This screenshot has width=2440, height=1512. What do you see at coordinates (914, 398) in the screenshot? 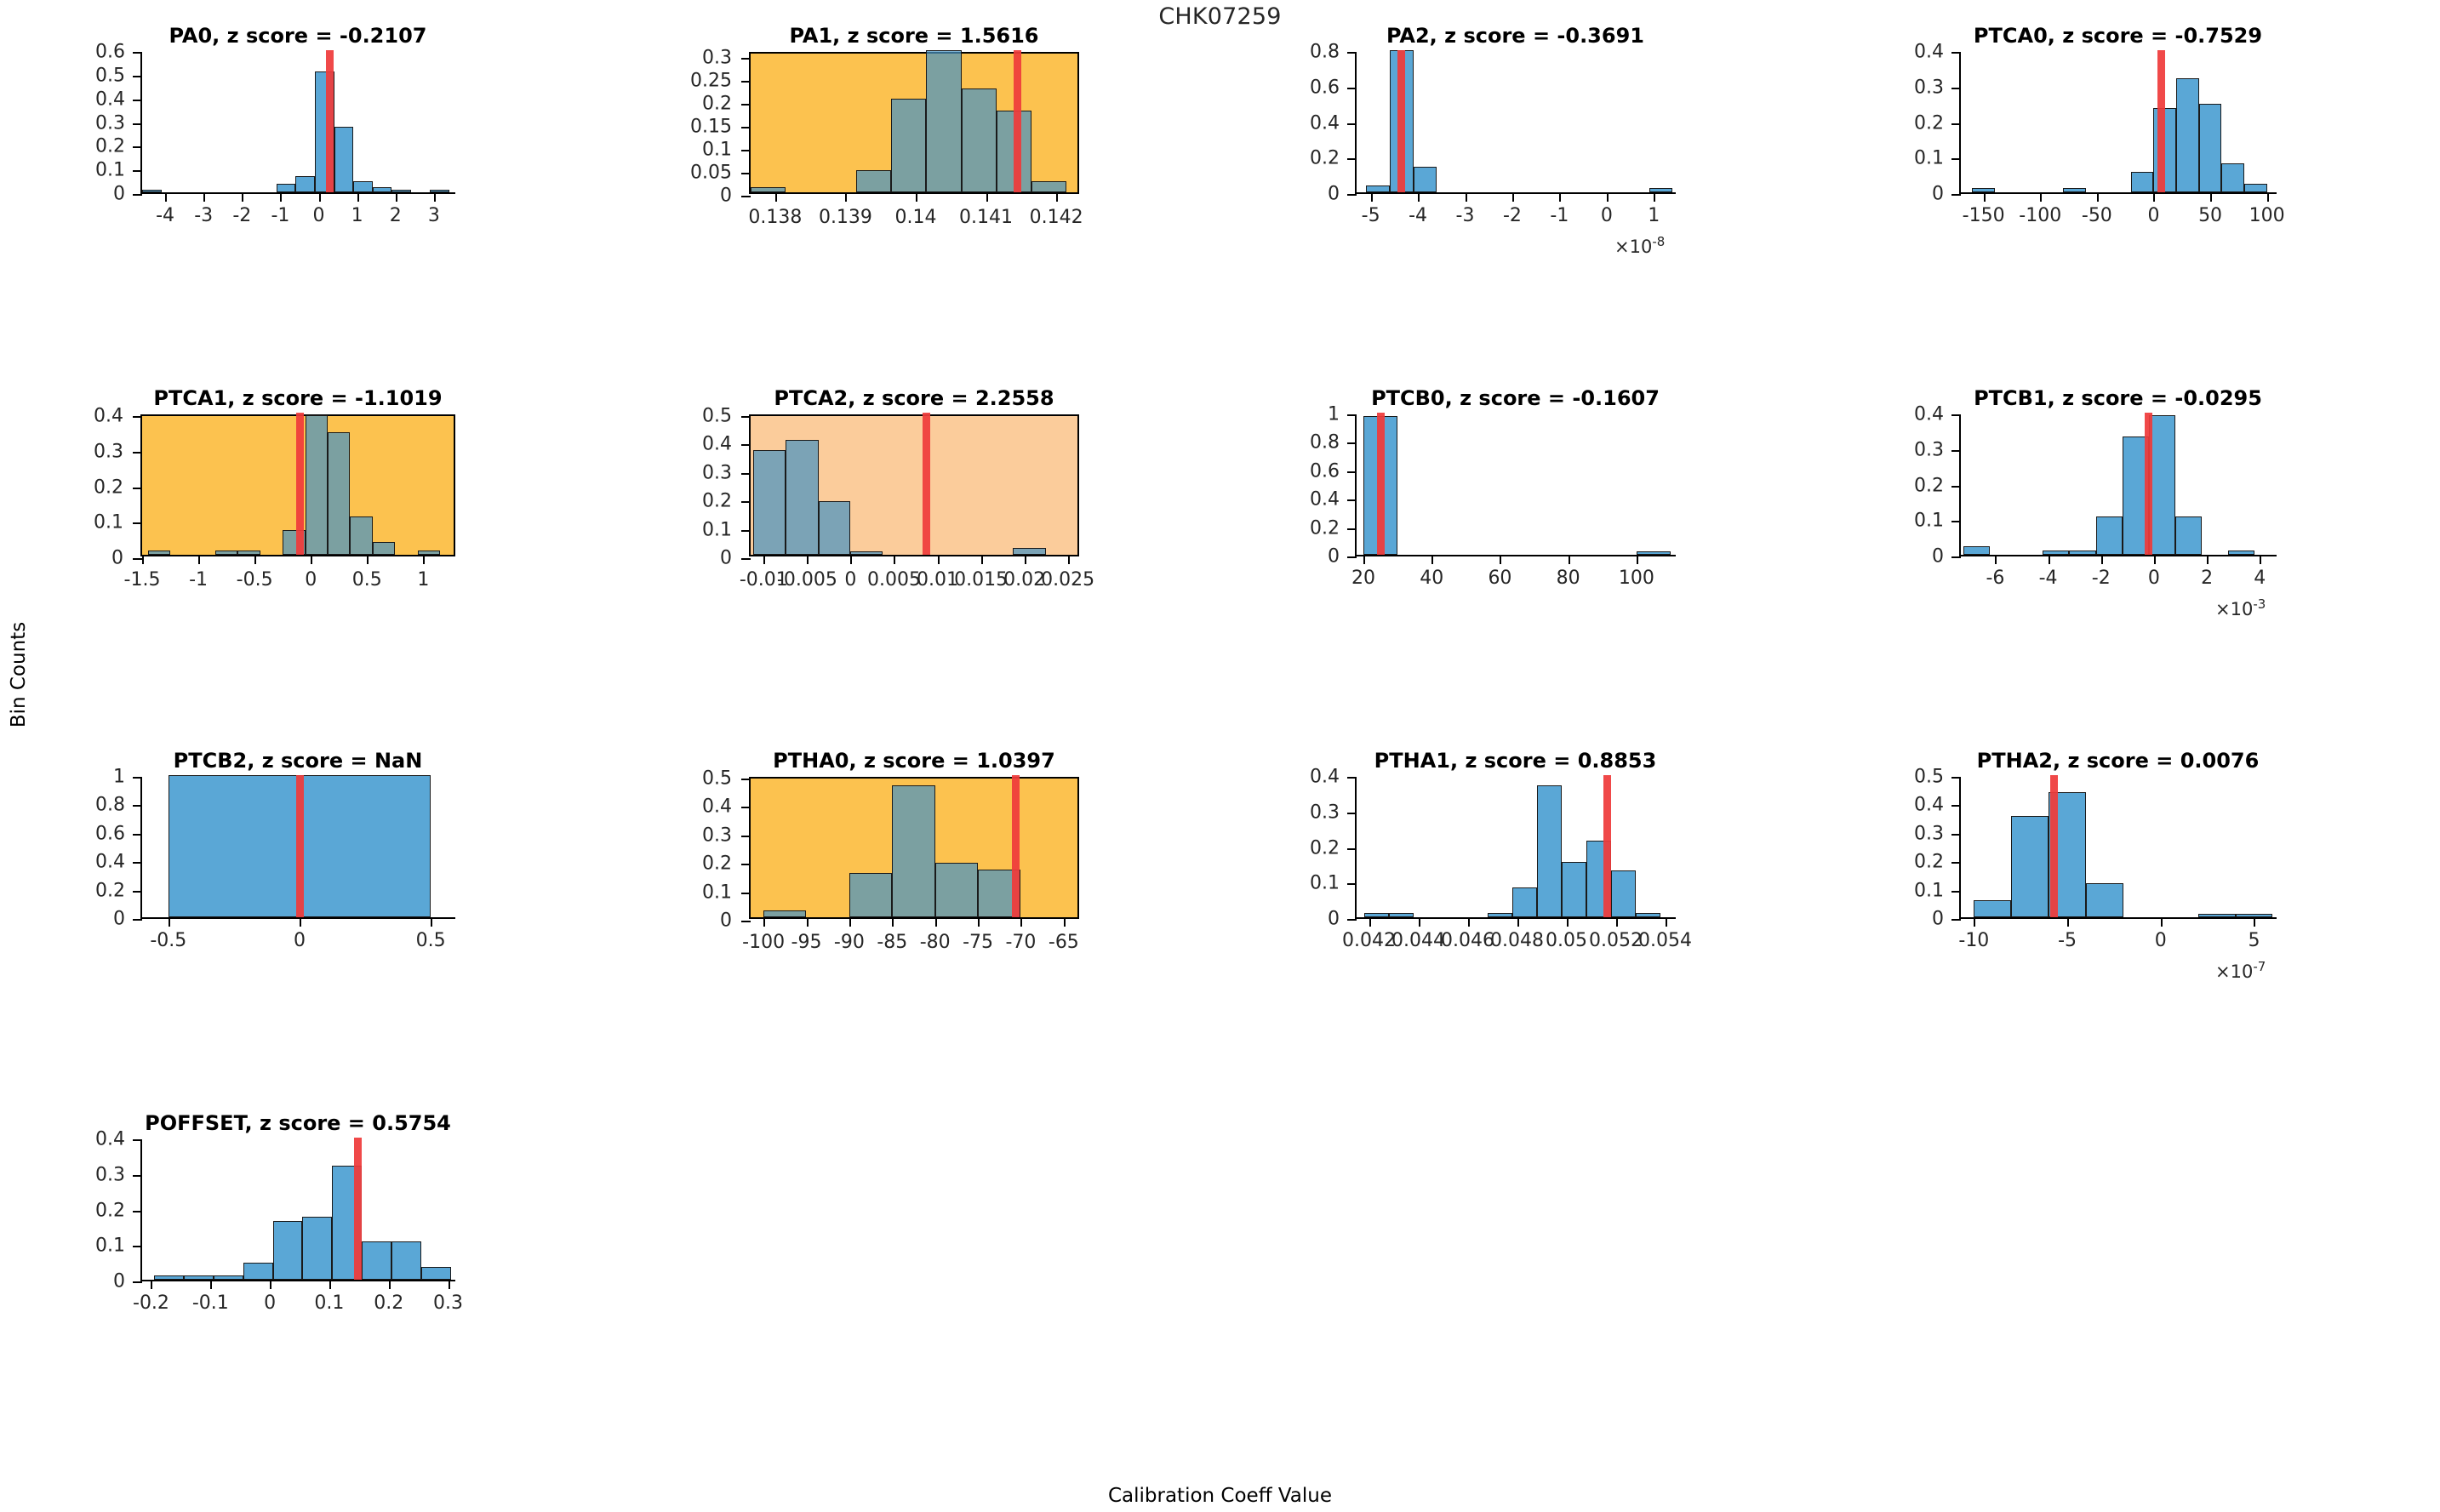
I see `subplot-title-ptca2: PTCA2, z score = 2.2558` at bounding box center [914, 398].